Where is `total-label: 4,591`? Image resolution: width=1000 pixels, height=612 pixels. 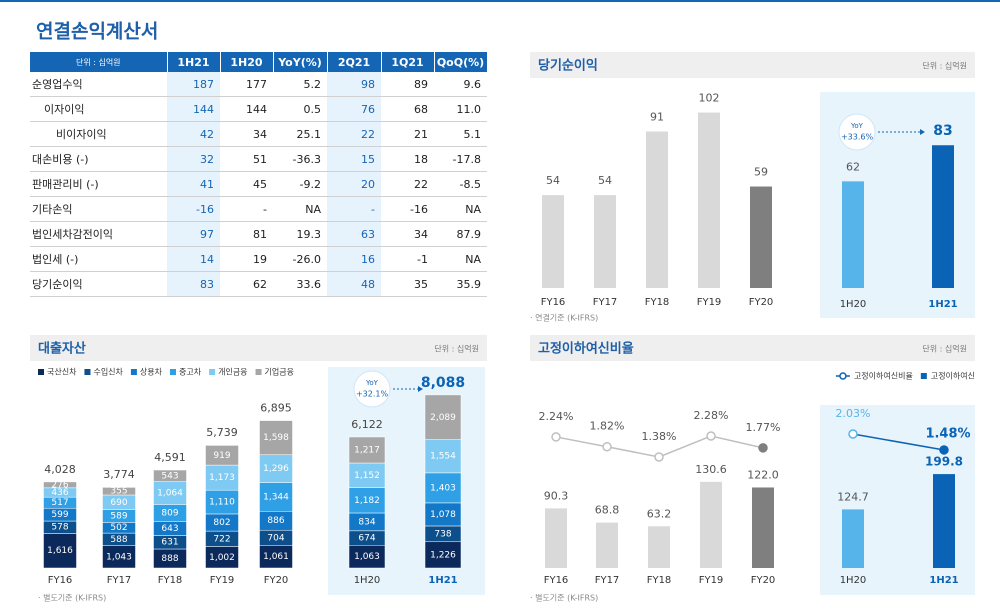
total-label: 4,591 is located at coordinates (170, 457).